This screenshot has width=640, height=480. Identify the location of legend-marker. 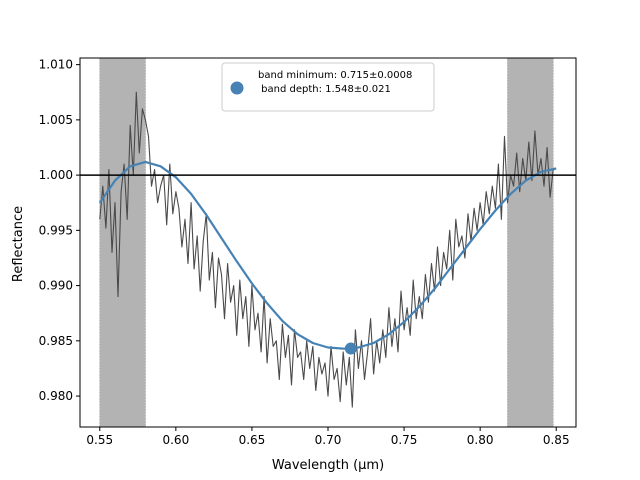
(237, 88).